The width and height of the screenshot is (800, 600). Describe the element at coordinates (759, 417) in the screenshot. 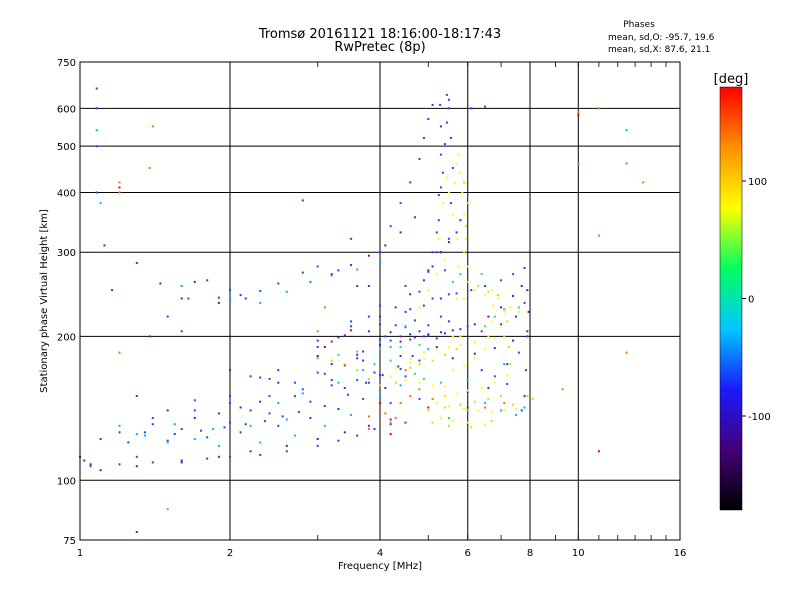

I see `colorbar-tick-label: -100` at that location.